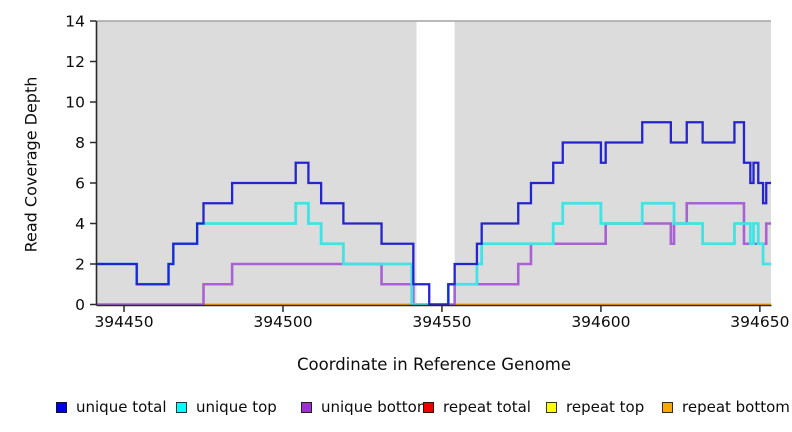 The height and width of the screenshot is (432, 792). I want to click on y-tick-label: 2, so click(80, 265).